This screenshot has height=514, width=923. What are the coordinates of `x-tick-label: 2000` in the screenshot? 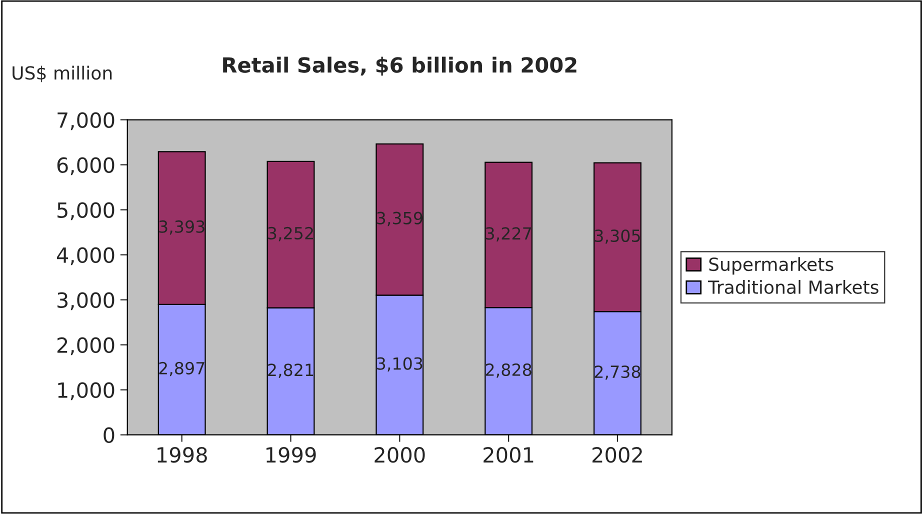 It's located at (399, 455).